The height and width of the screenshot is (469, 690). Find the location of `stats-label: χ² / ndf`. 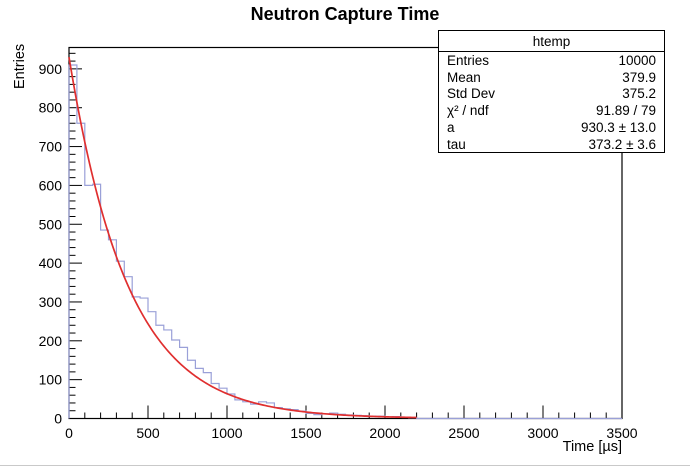

stats-label: χ² / ndf is located at coordinates (468, 111).